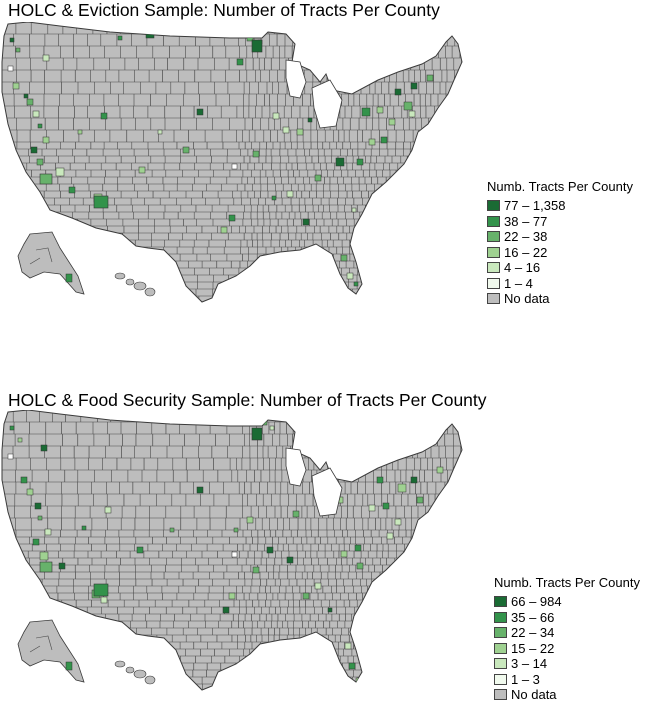 The height and width of the screenshot is (708, 650). What do you see at coordinates (560, 284) in the screenshot?
I see `legend-item: 1 – 4` at bounding box center [560, 284].